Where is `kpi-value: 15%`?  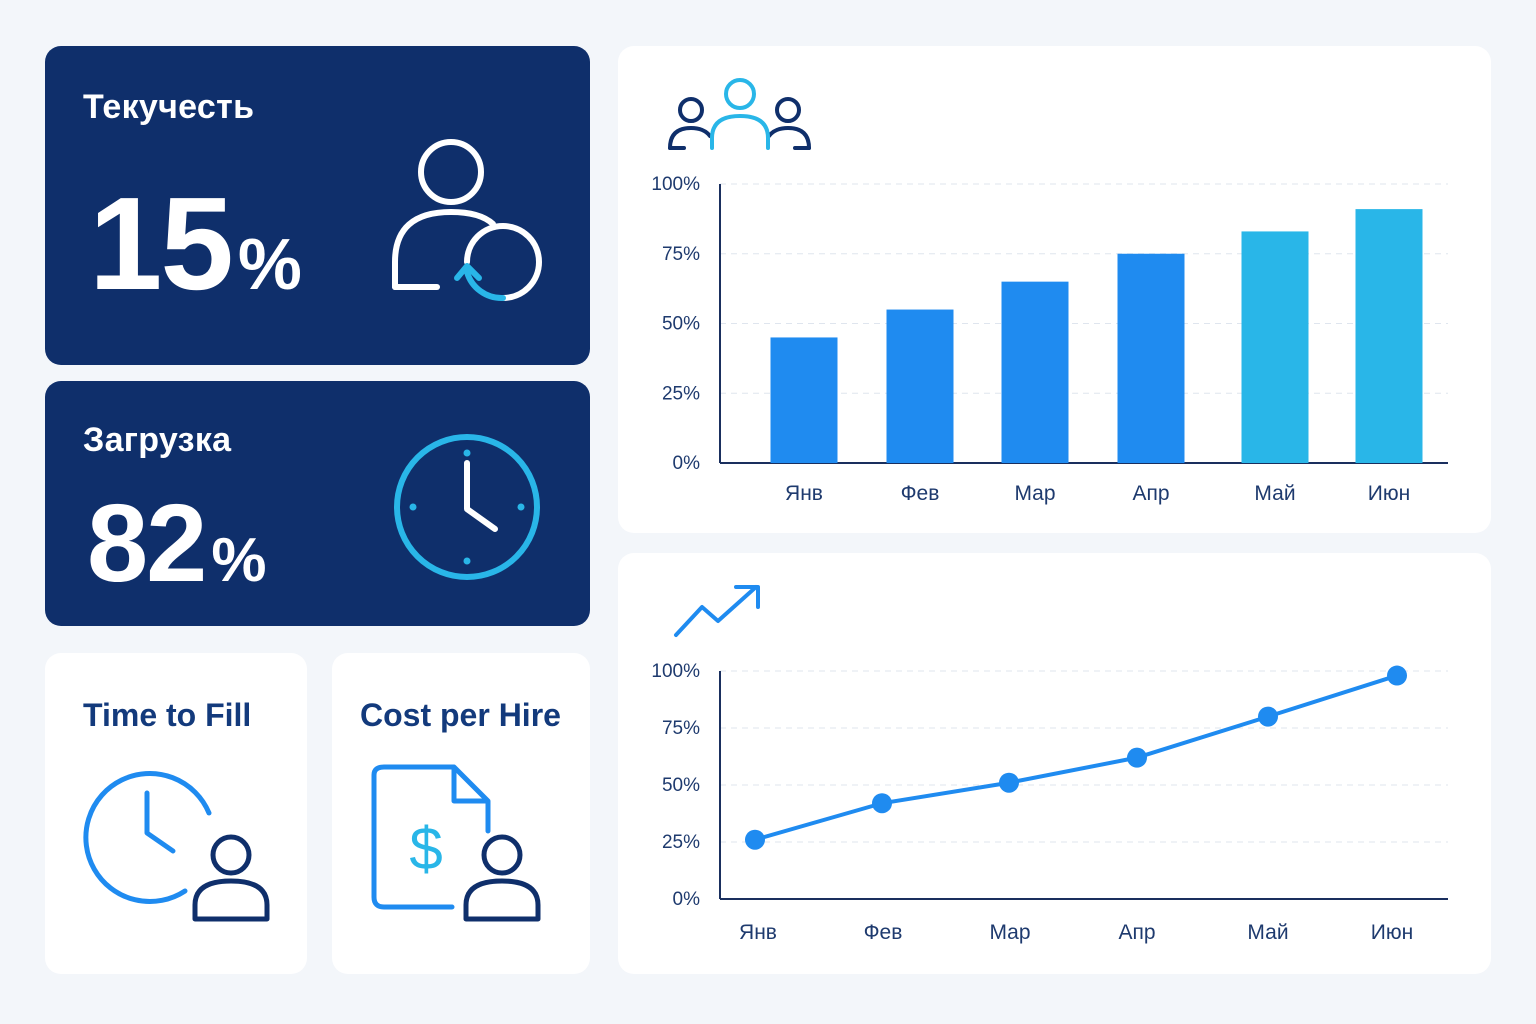 kpi-value: 15% is located at coordinates (195, 244).